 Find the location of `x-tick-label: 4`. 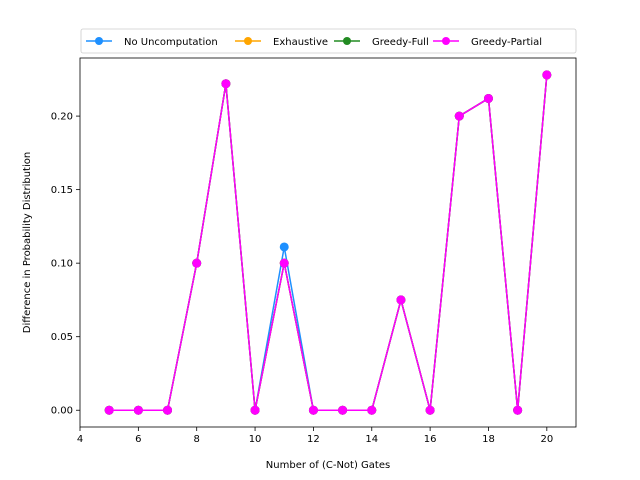

x-tick-label: 4 is located at coordinates (80, 439).